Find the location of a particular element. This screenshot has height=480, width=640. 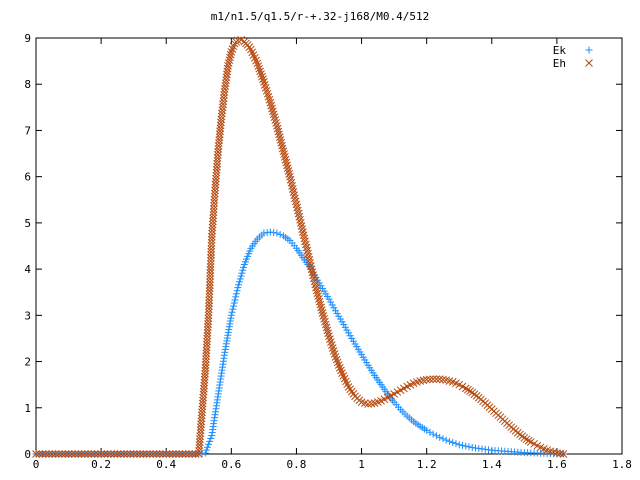

legend-label: Ek is located at coordinates (560, 50).